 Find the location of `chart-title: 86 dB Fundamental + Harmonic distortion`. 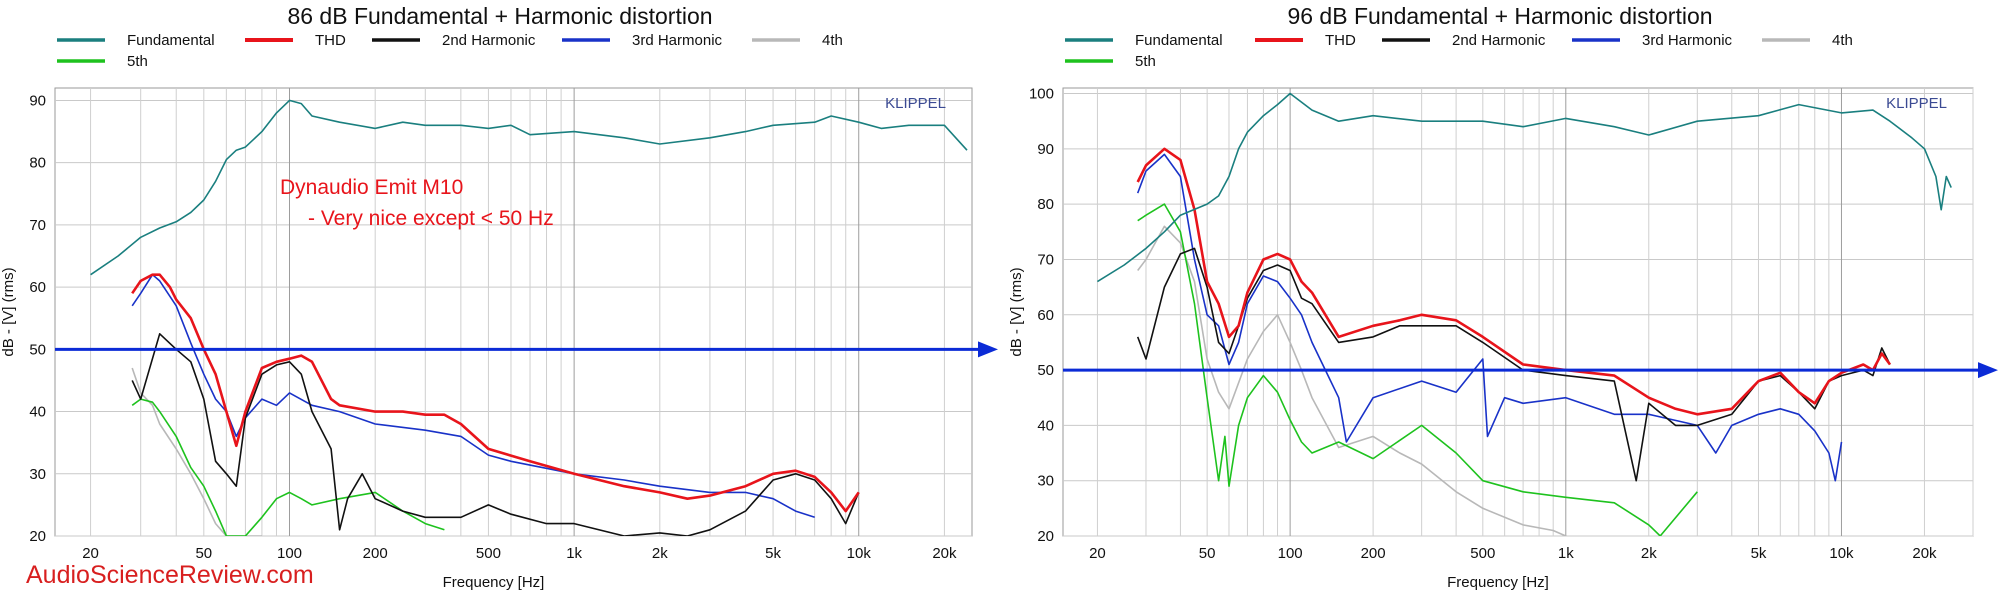

chart-title: 86 dB Fundamental + Harmonic distortion is located at coordinates (499, 16).